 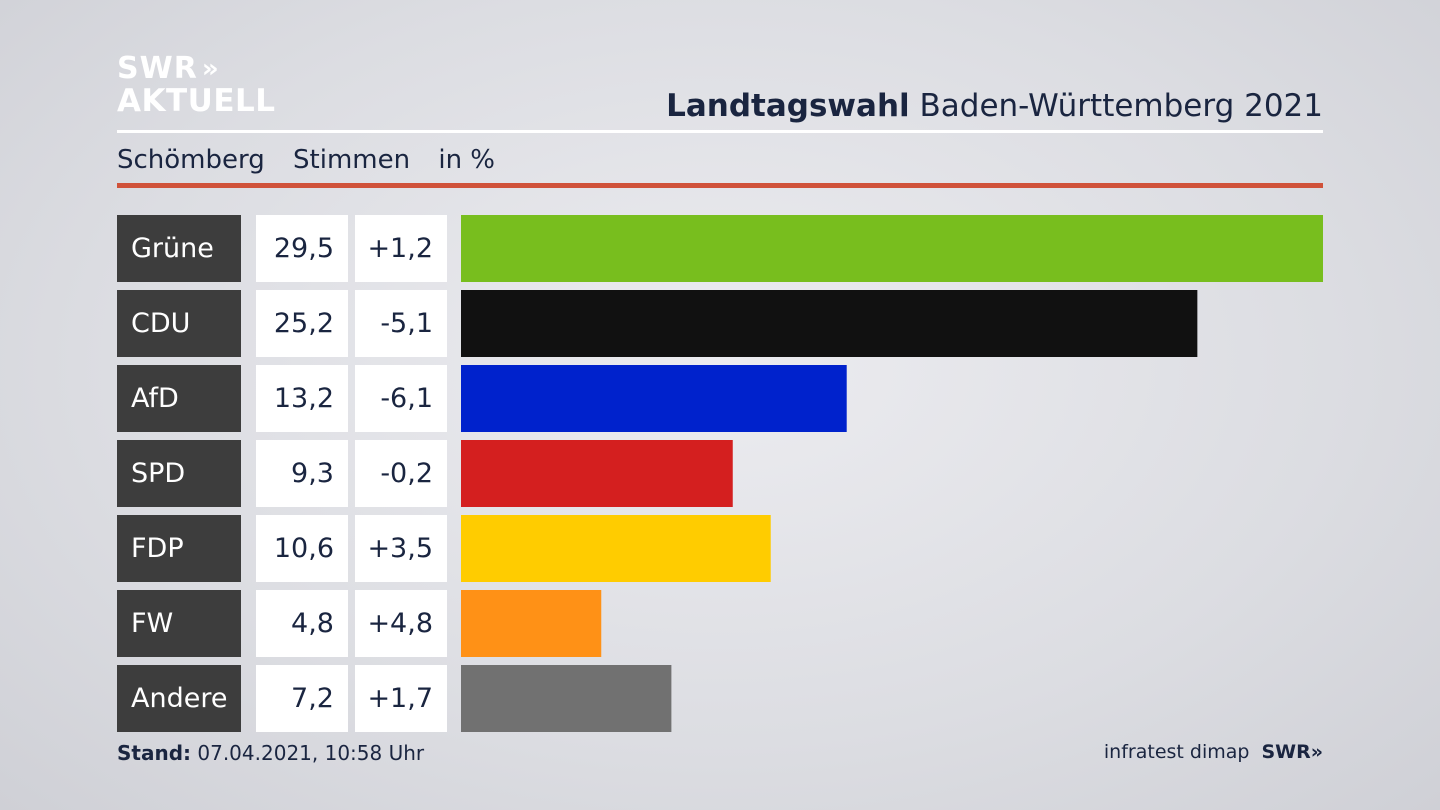 I want to click on page-title: Landtagswahl Baden-Württemberg 2021, so click(x=994, y=106).